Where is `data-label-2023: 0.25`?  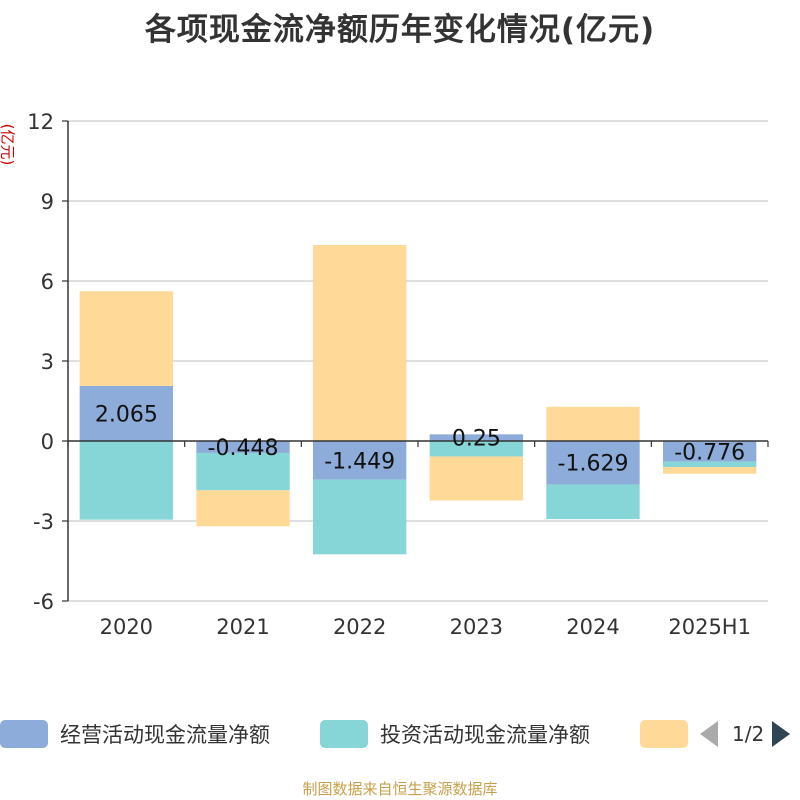
data-label-2023: 0.25 is located at coordinates (476, 439).